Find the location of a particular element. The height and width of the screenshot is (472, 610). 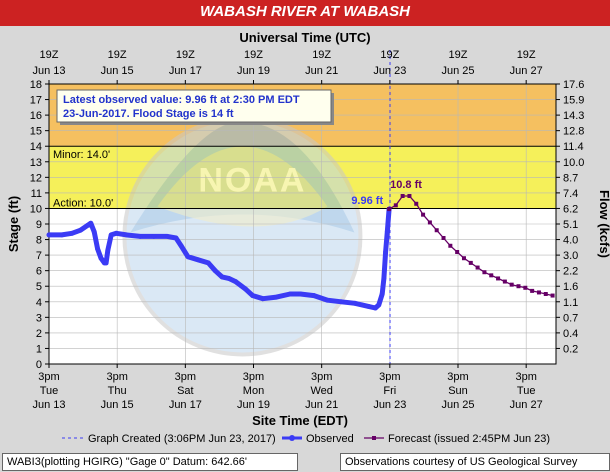

y-tick-label: 12 is located at coordinates (36, 178).